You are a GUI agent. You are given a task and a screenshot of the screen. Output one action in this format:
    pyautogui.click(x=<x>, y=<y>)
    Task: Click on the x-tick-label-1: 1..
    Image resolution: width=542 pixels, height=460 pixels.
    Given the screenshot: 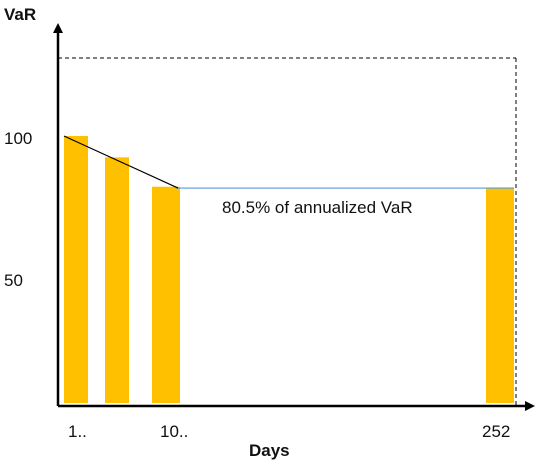 What is the action you would take?
    pyautogui.click(x=77, y=431)
    